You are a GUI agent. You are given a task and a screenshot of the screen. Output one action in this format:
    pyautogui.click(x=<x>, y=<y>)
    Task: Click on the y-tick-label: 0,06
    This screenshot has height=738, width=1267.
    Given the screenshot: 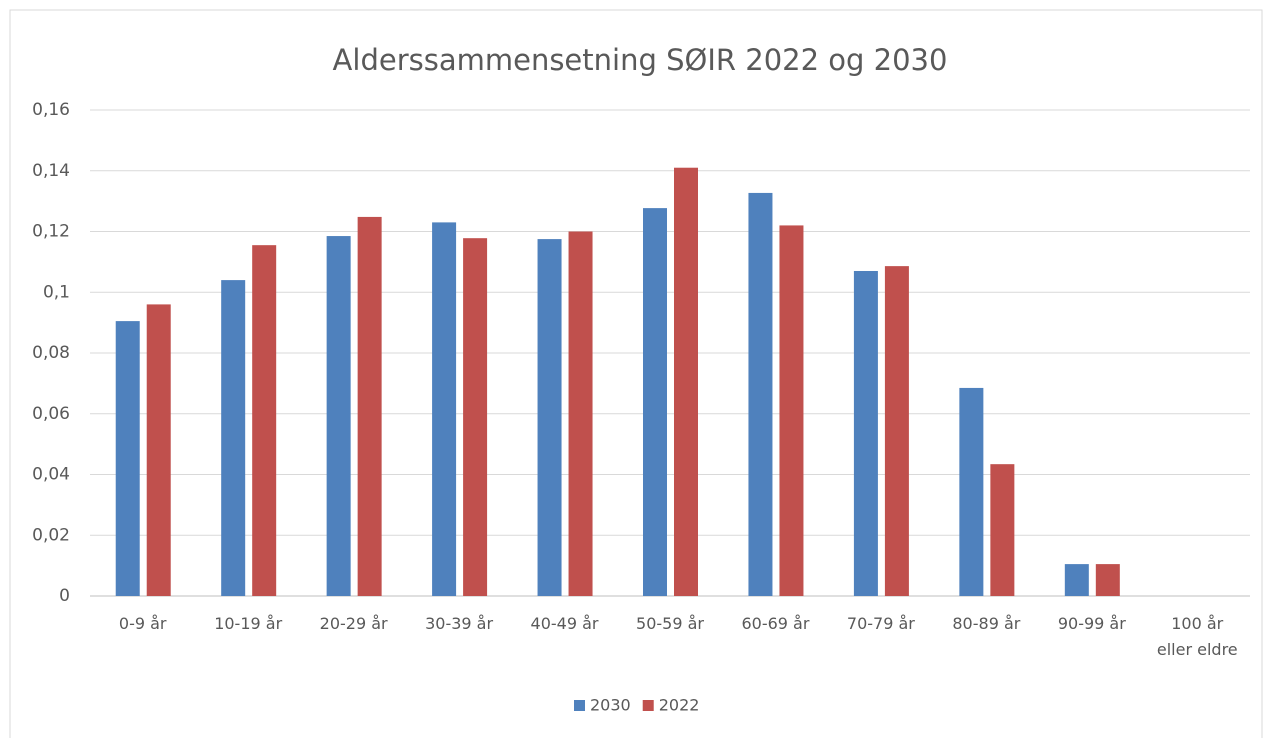 What is the action you would take?
    pyautogui.click(x=51, y=414)
    